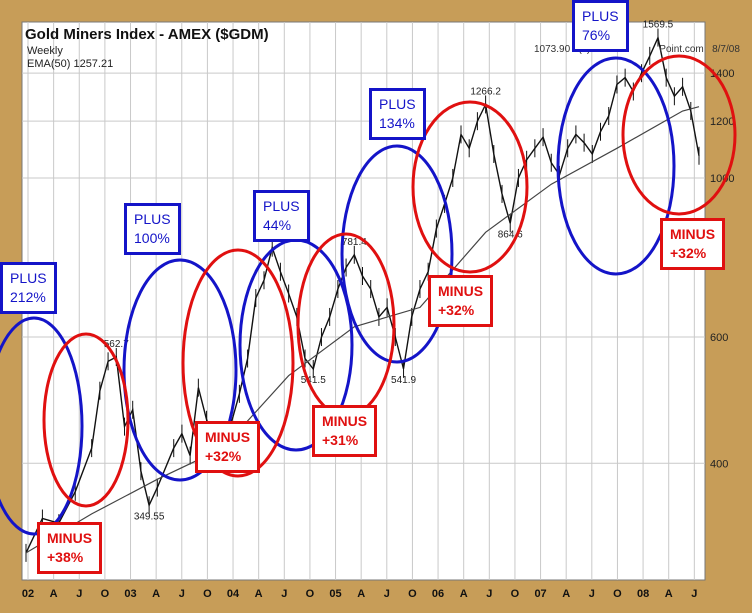 The width and height of the screenshot is (752, 613). Describe the element at coordinates (726, 49) in the screenshot. I see `date-text: 8/7/08` at that location.